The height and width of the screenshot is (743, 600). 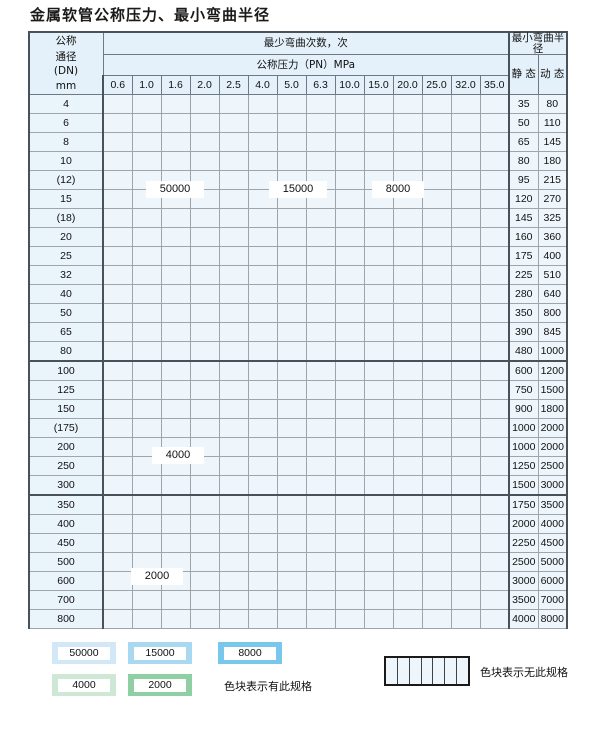 What do you see at coordinates (523, 180) in the screenshot?
I see `row-static-radius: 95` at bounding box center [523, 180].